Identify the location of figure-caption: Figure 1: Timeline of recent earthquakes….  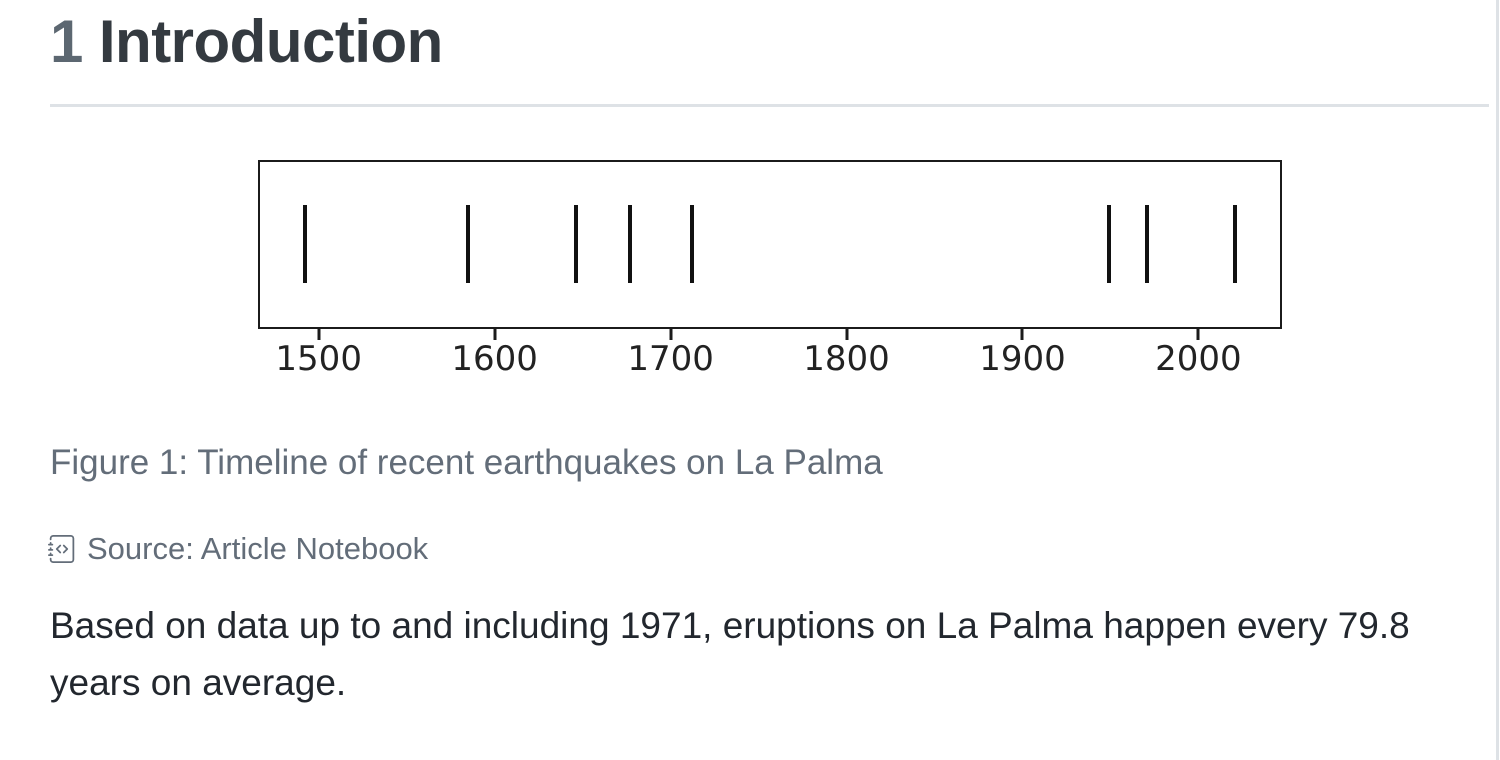
(466, 462).